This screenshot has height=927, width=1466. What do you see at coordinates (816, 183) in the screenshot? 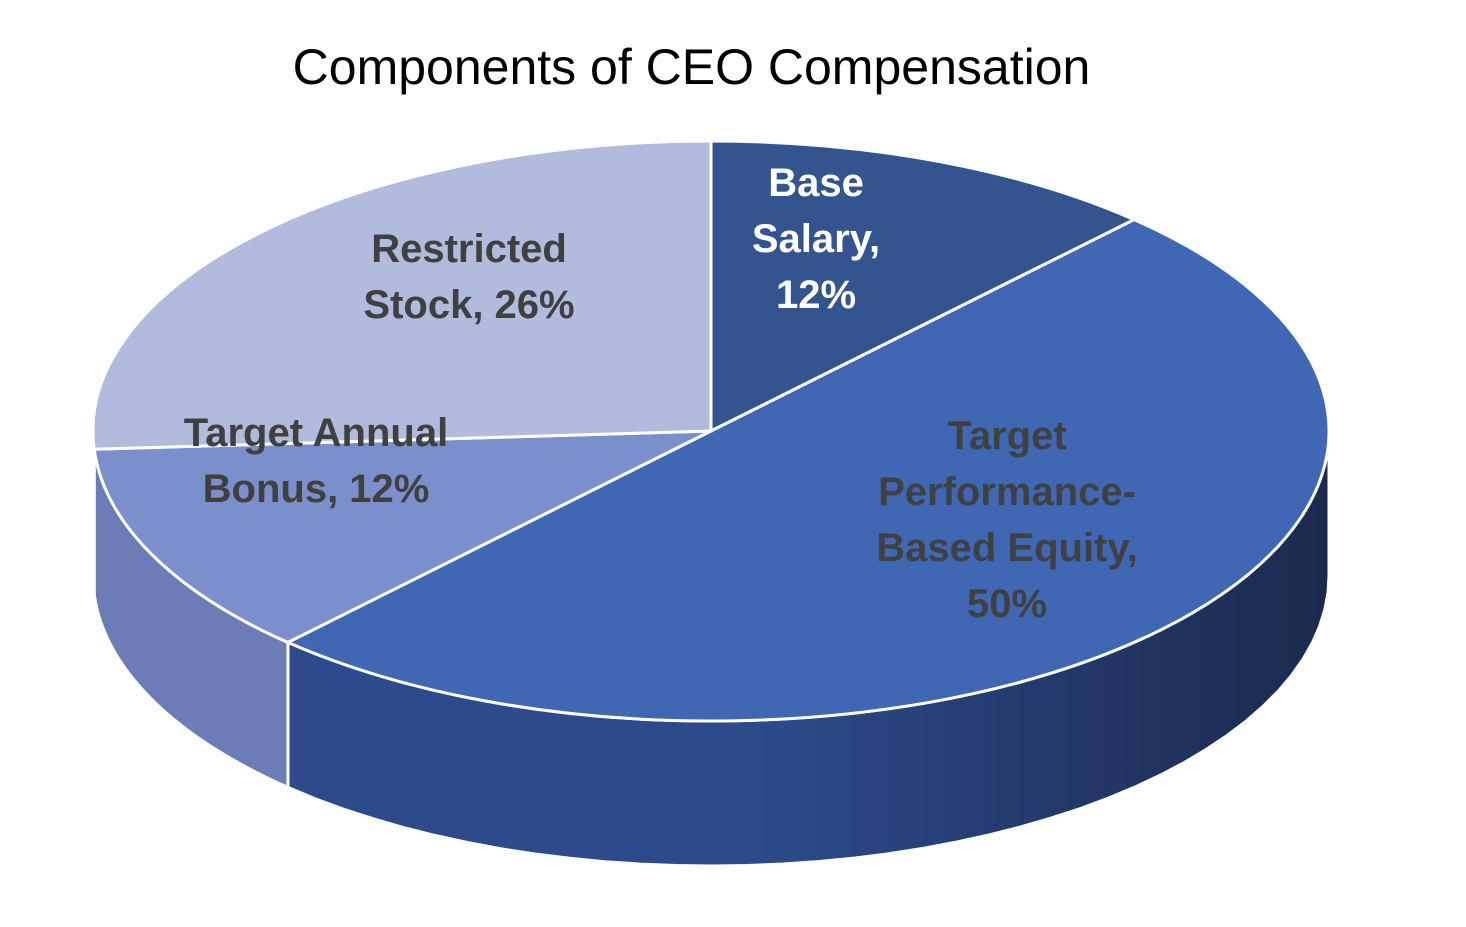
I see `slice-label-line: Base` at bounding box center [816, 183].